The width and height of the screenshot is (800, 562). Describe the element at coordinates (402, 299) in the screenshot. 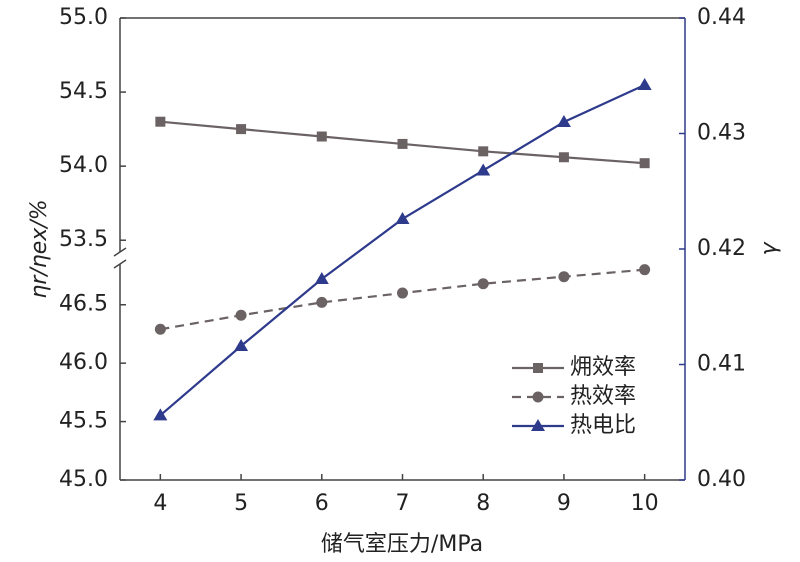

I see `series-line` at that location.